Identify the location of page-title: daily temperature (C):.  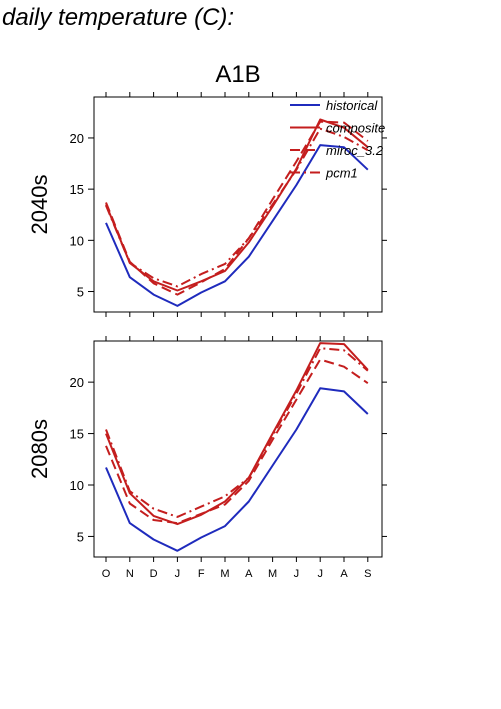
(118, 17).